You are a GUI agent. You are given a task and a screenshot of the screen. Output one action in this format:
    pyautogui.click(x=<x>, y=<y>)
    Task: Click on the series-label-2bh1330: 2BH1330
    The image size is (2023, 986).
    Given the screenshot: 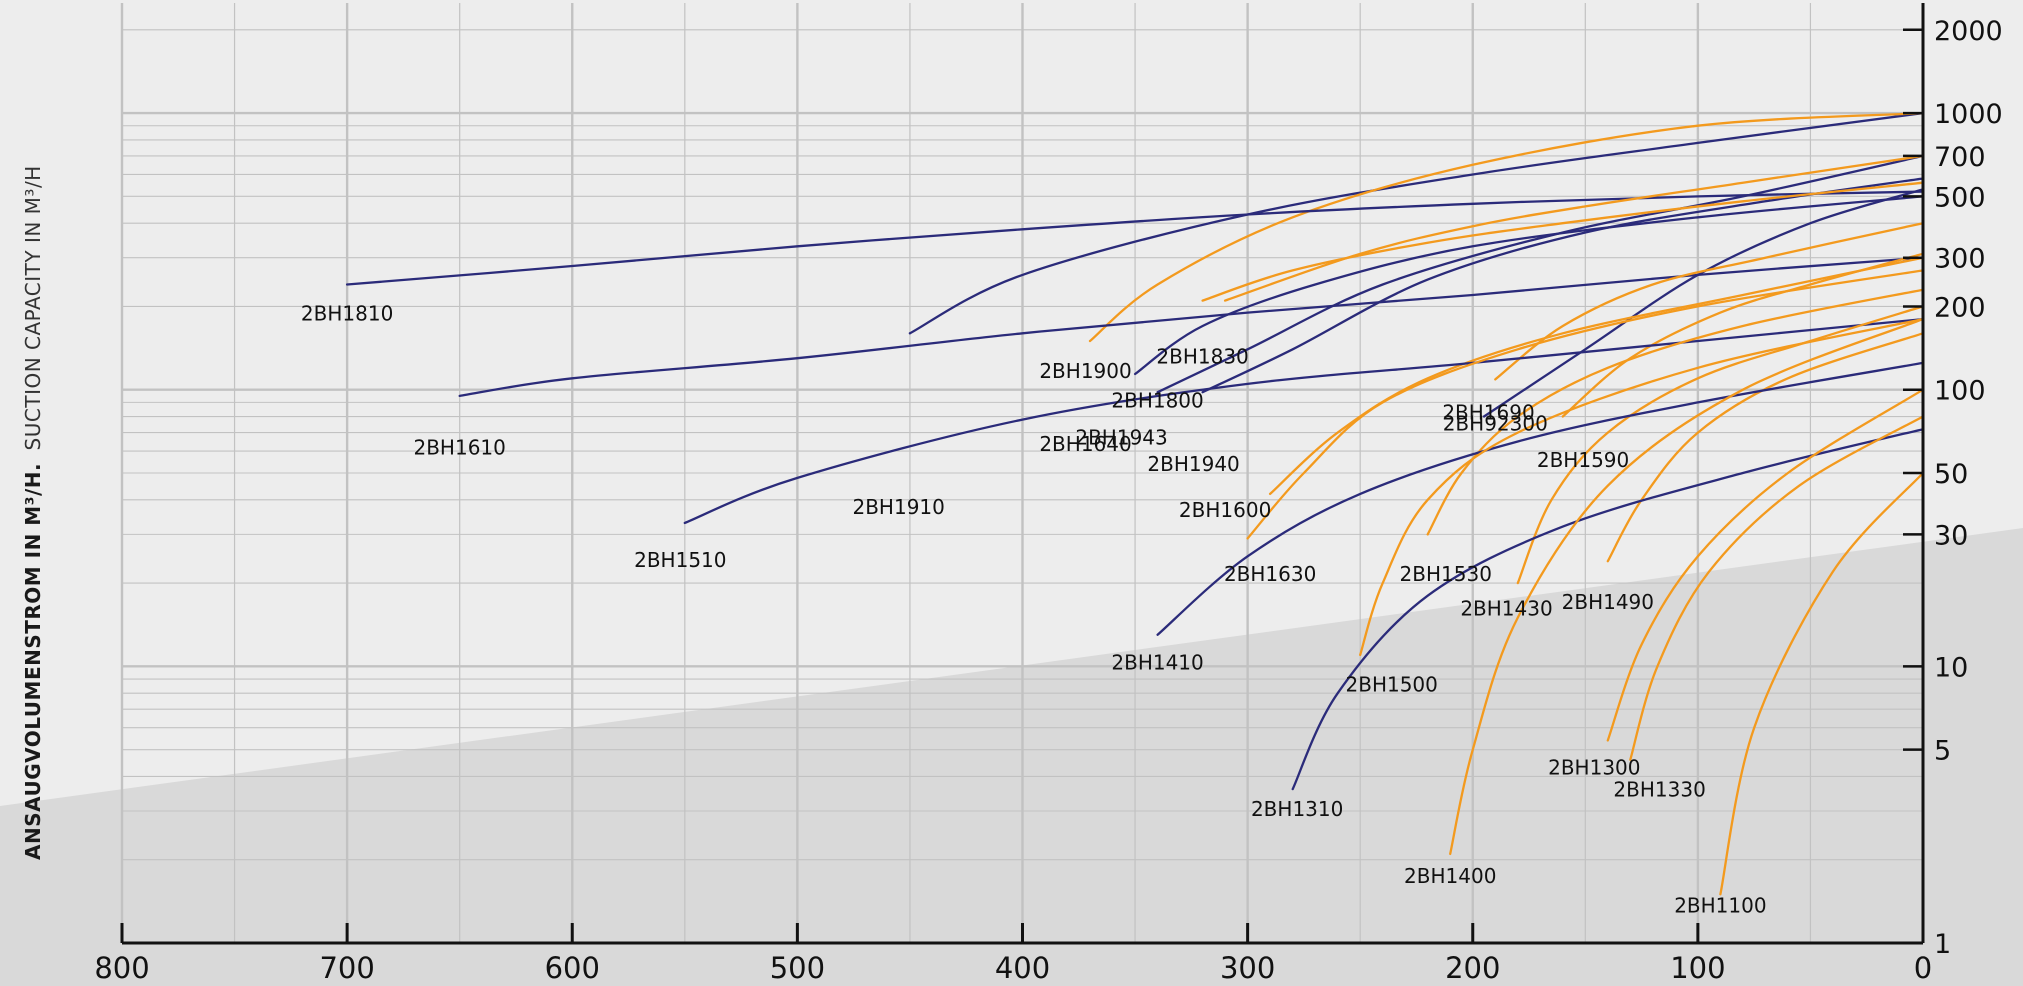 What is the action you would take?
    pyautogui.click(x=1659, y=789)
    